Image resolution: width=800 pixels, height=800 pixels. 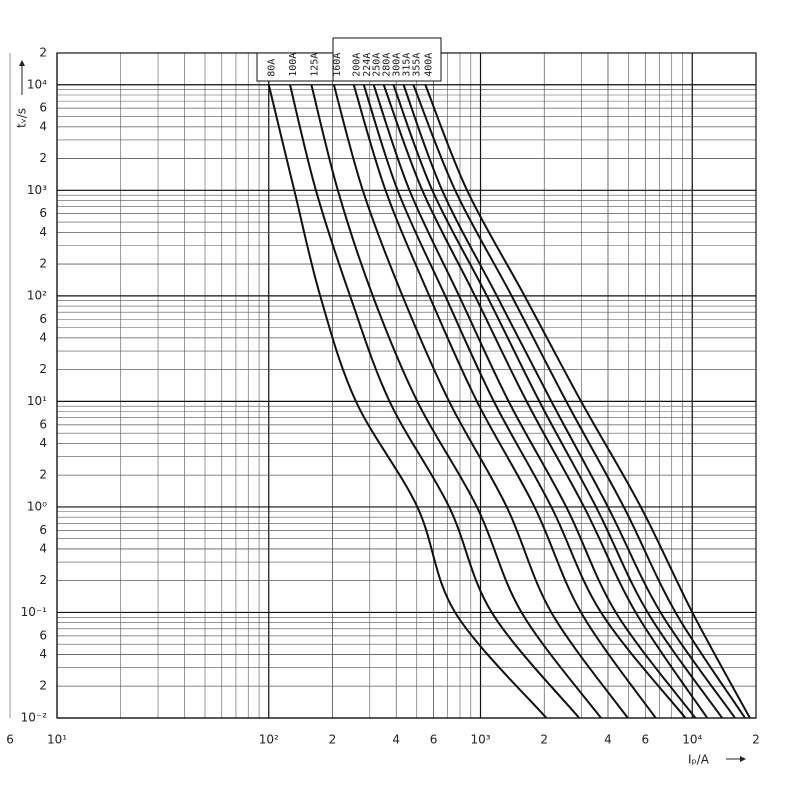 I want to click on x-tick-label: 10¹, so click(x=57, y=740).